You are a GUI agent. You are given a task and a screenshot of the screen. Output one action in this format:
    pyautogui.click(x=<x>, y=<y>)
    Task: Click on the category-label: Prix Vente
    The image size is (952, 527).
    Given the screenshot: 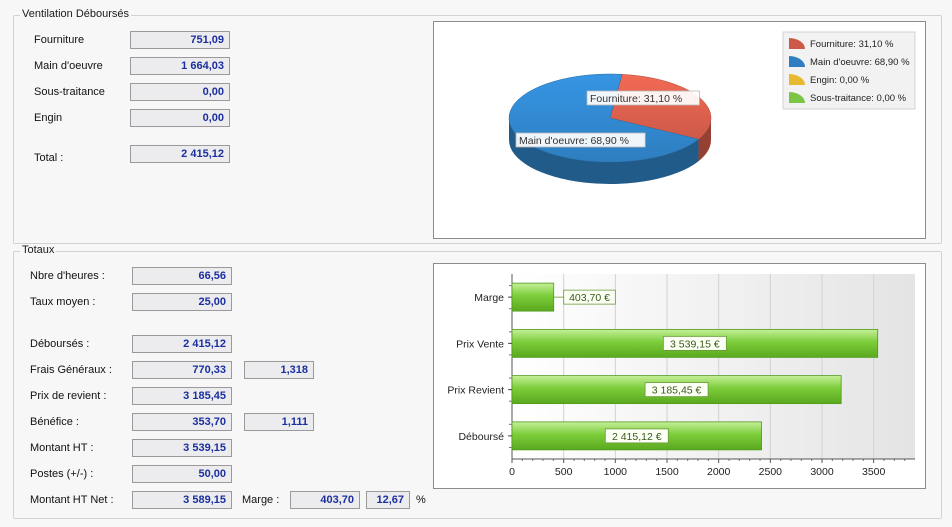 What is the action you would take?
    pyautogui.click(x=480, y=344)
    